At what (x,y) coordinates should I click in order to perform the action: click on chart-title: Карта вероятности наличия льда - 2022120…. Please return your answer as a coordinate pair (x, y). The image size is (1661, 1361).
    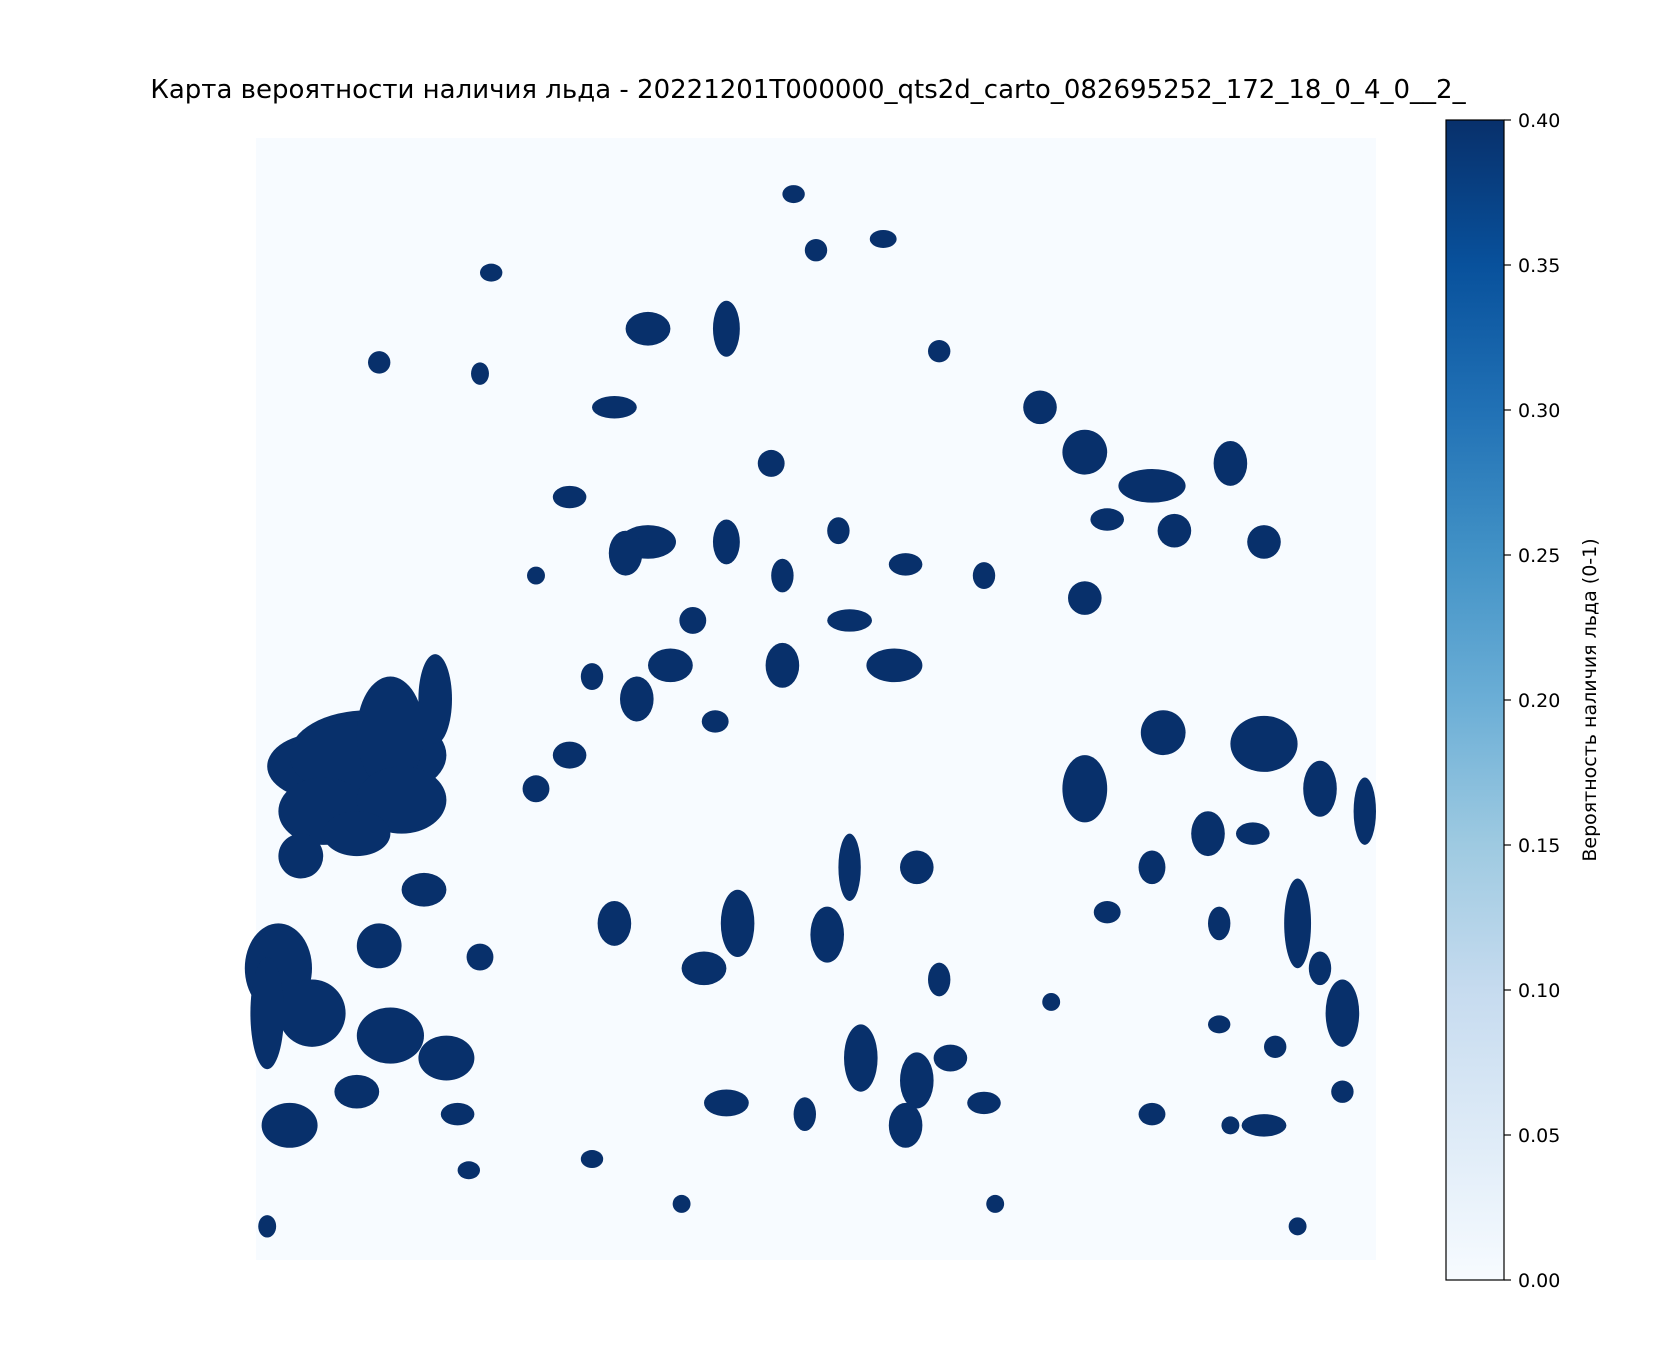
    Looking at the image, I should click on (808, 90).